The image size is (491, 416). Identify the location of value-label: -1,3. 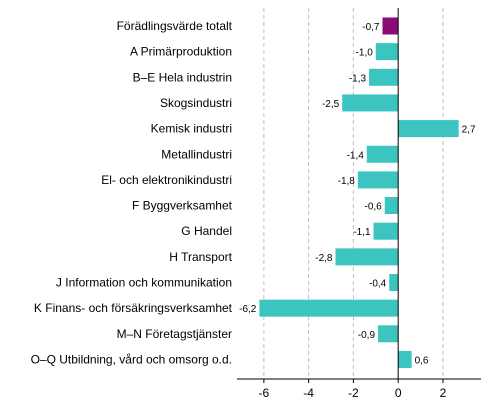
(358, 78).